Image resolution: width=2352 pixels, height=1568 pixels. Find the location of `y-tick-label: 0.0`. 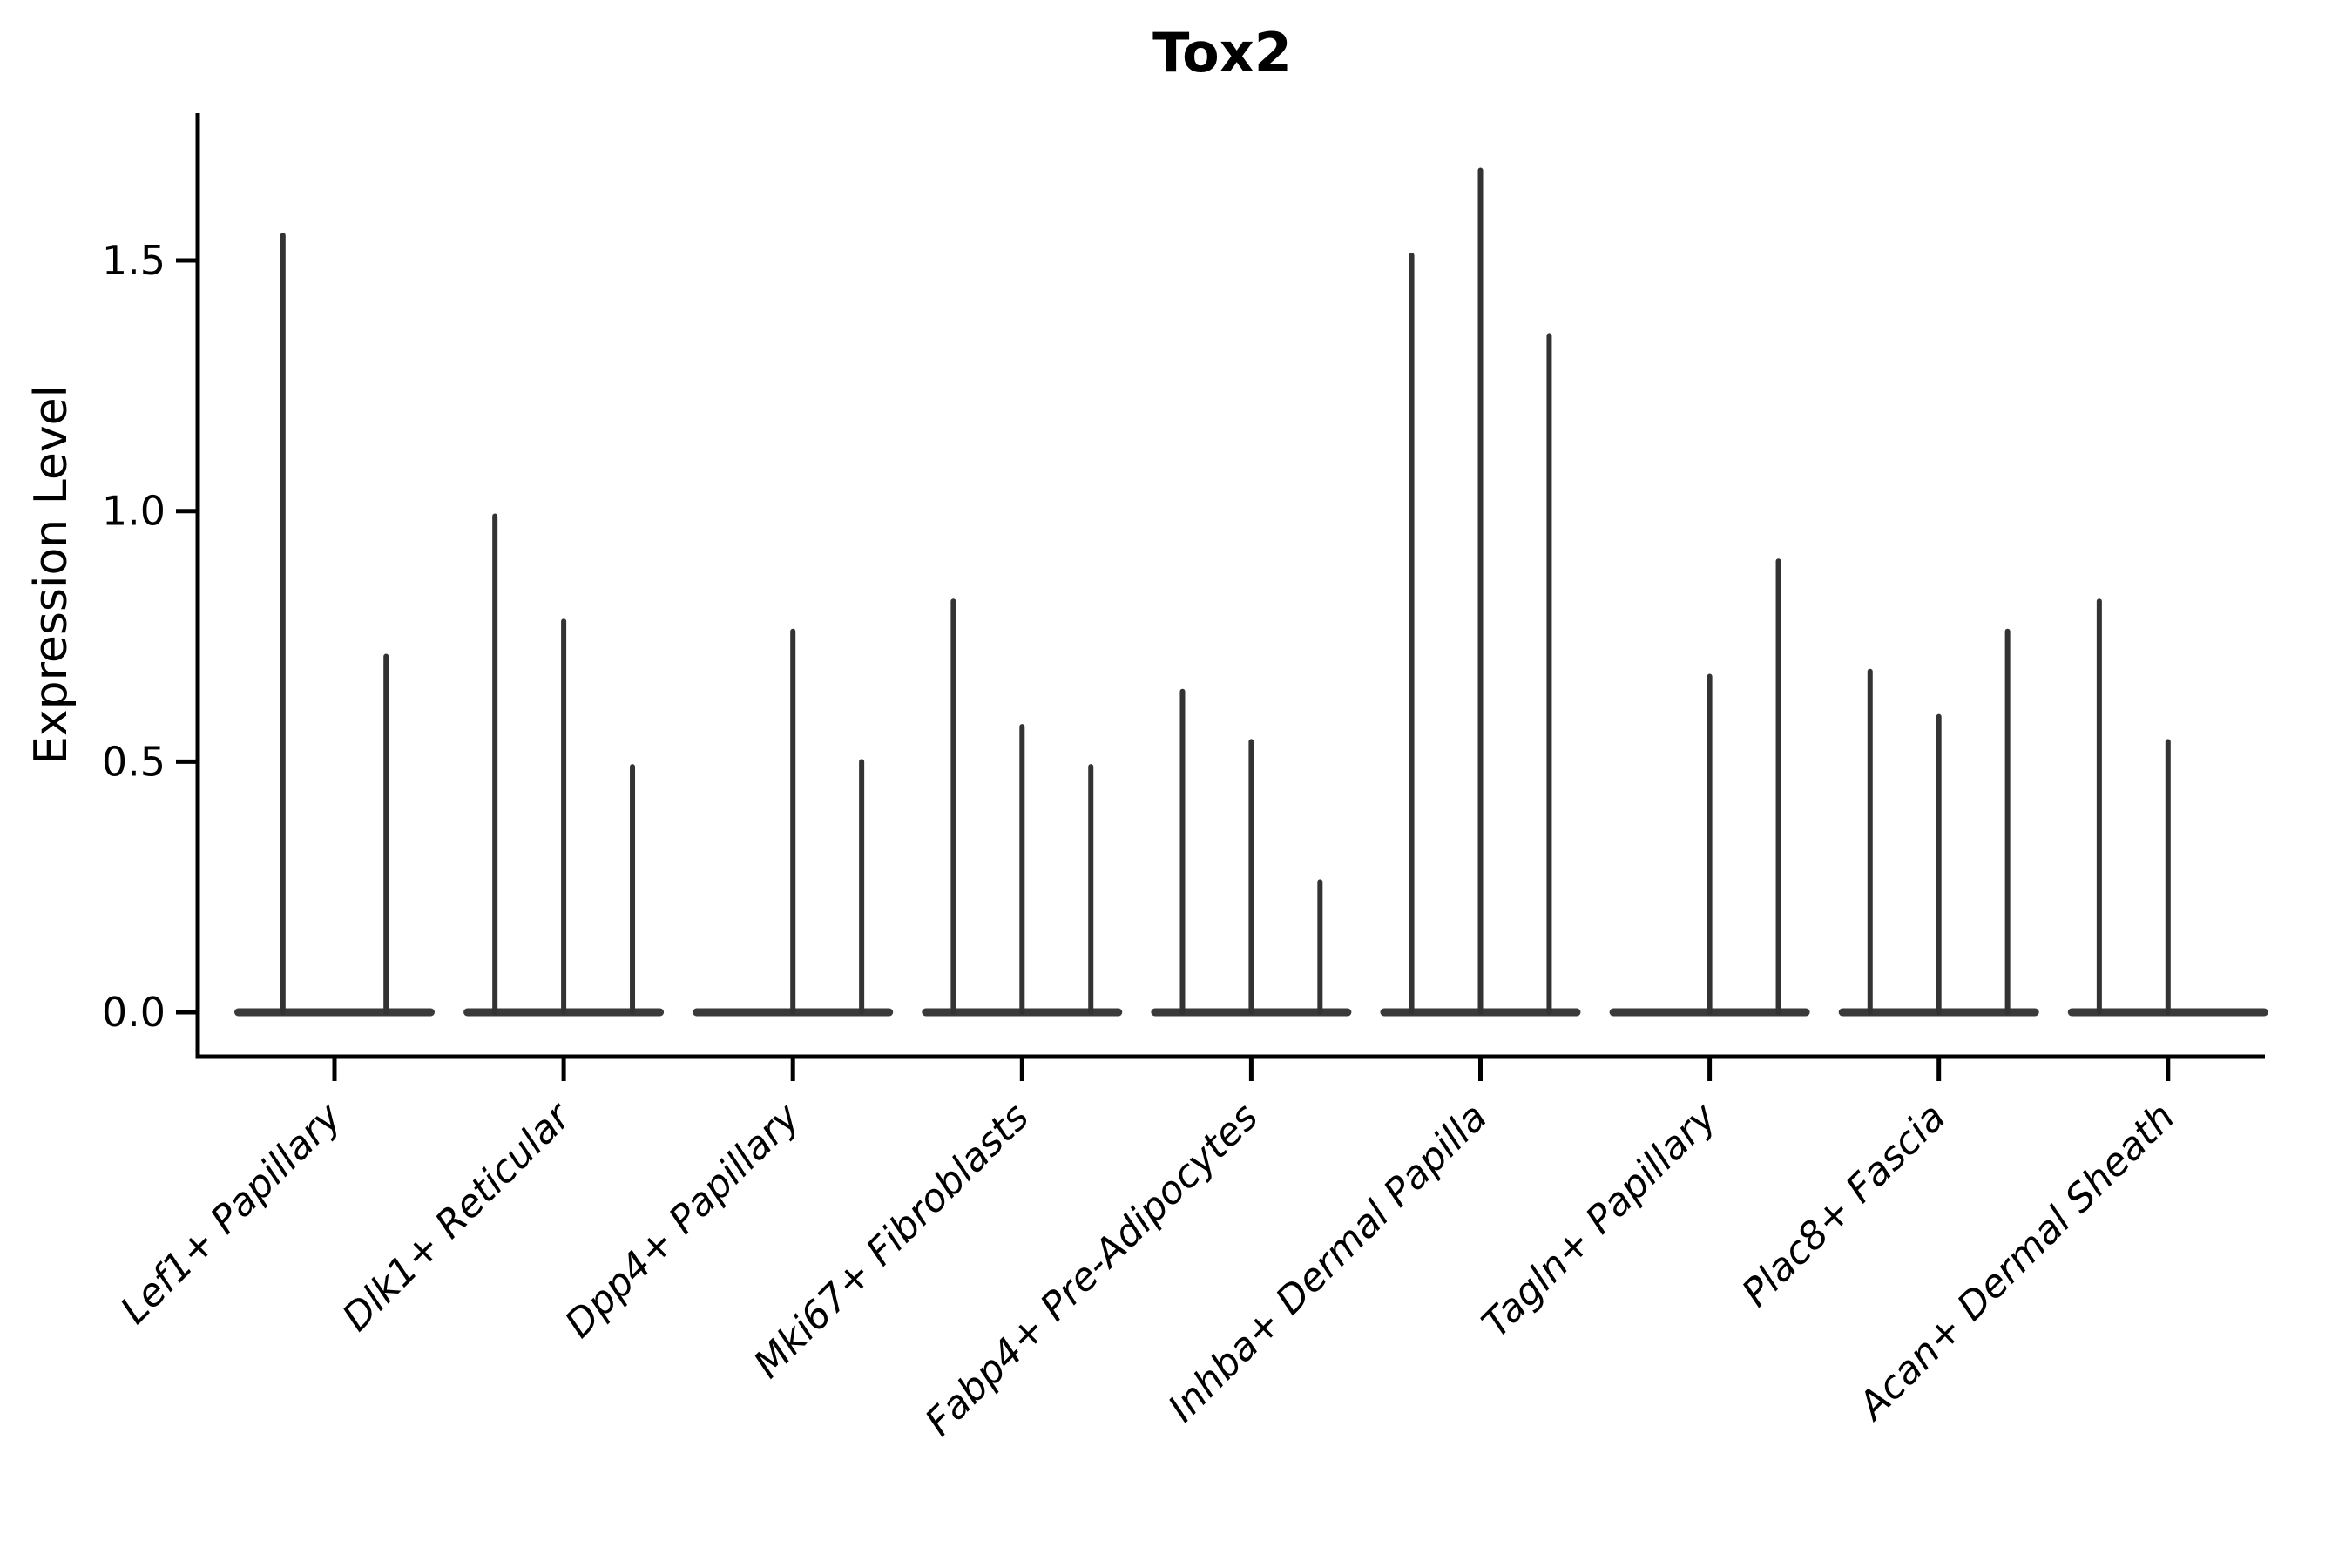

y-tick-label: 0.0 is located at coordinates (134, 1013).